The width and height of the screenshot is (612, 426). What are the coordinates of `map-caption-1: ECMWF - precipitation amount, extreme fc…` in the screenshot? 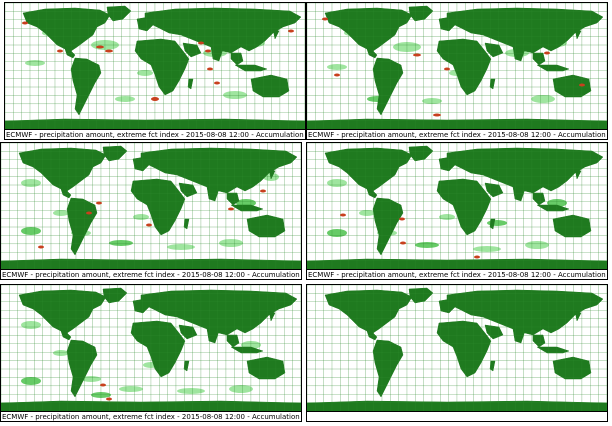 It's located at (155, 134).